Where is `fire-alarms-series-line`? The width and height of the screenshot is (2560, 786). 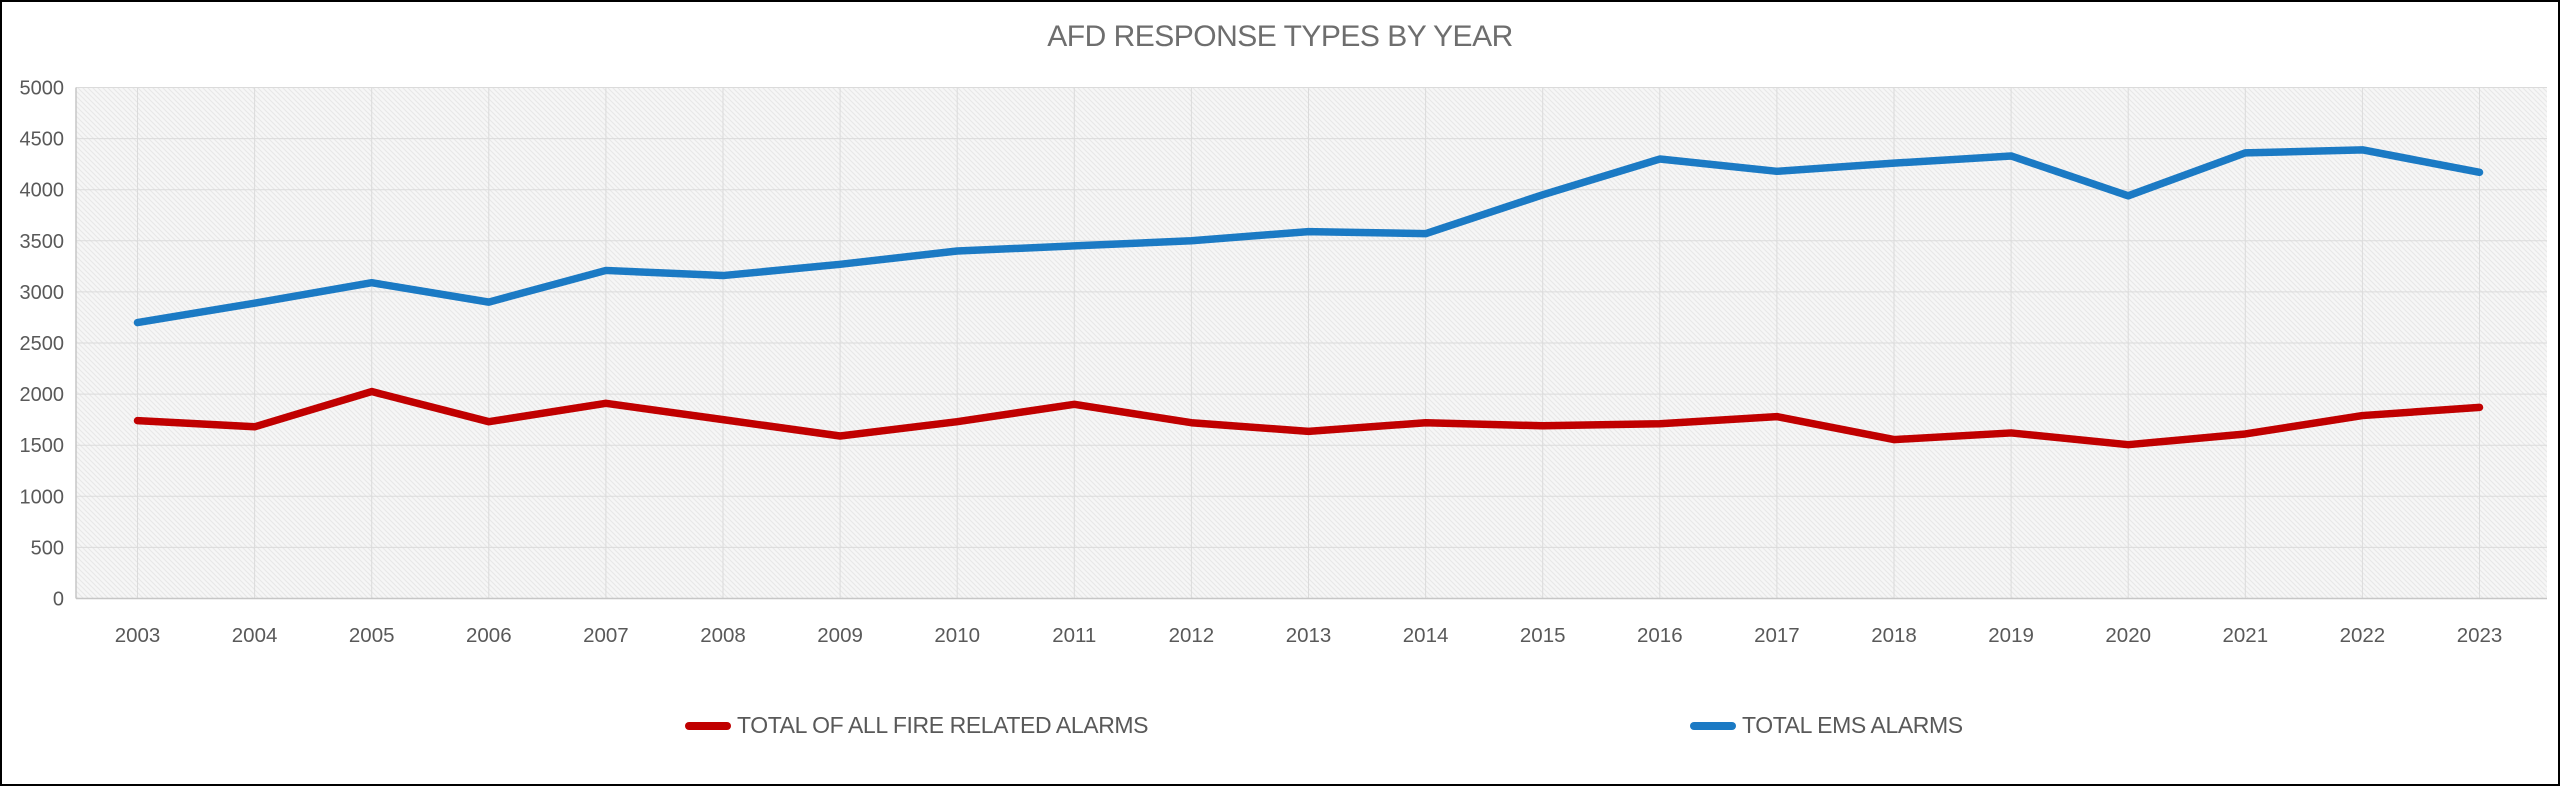
fire-alarms-series-line is located at coordinates (1308, 418).